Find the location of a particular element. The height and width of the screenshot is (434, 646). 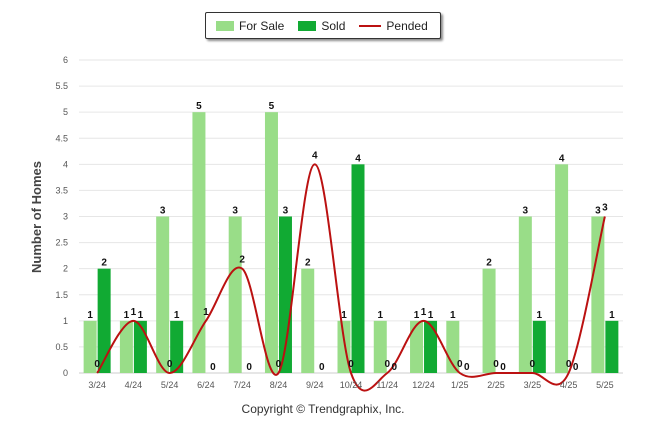

pended-swatch is located at coordinates (370, 25).